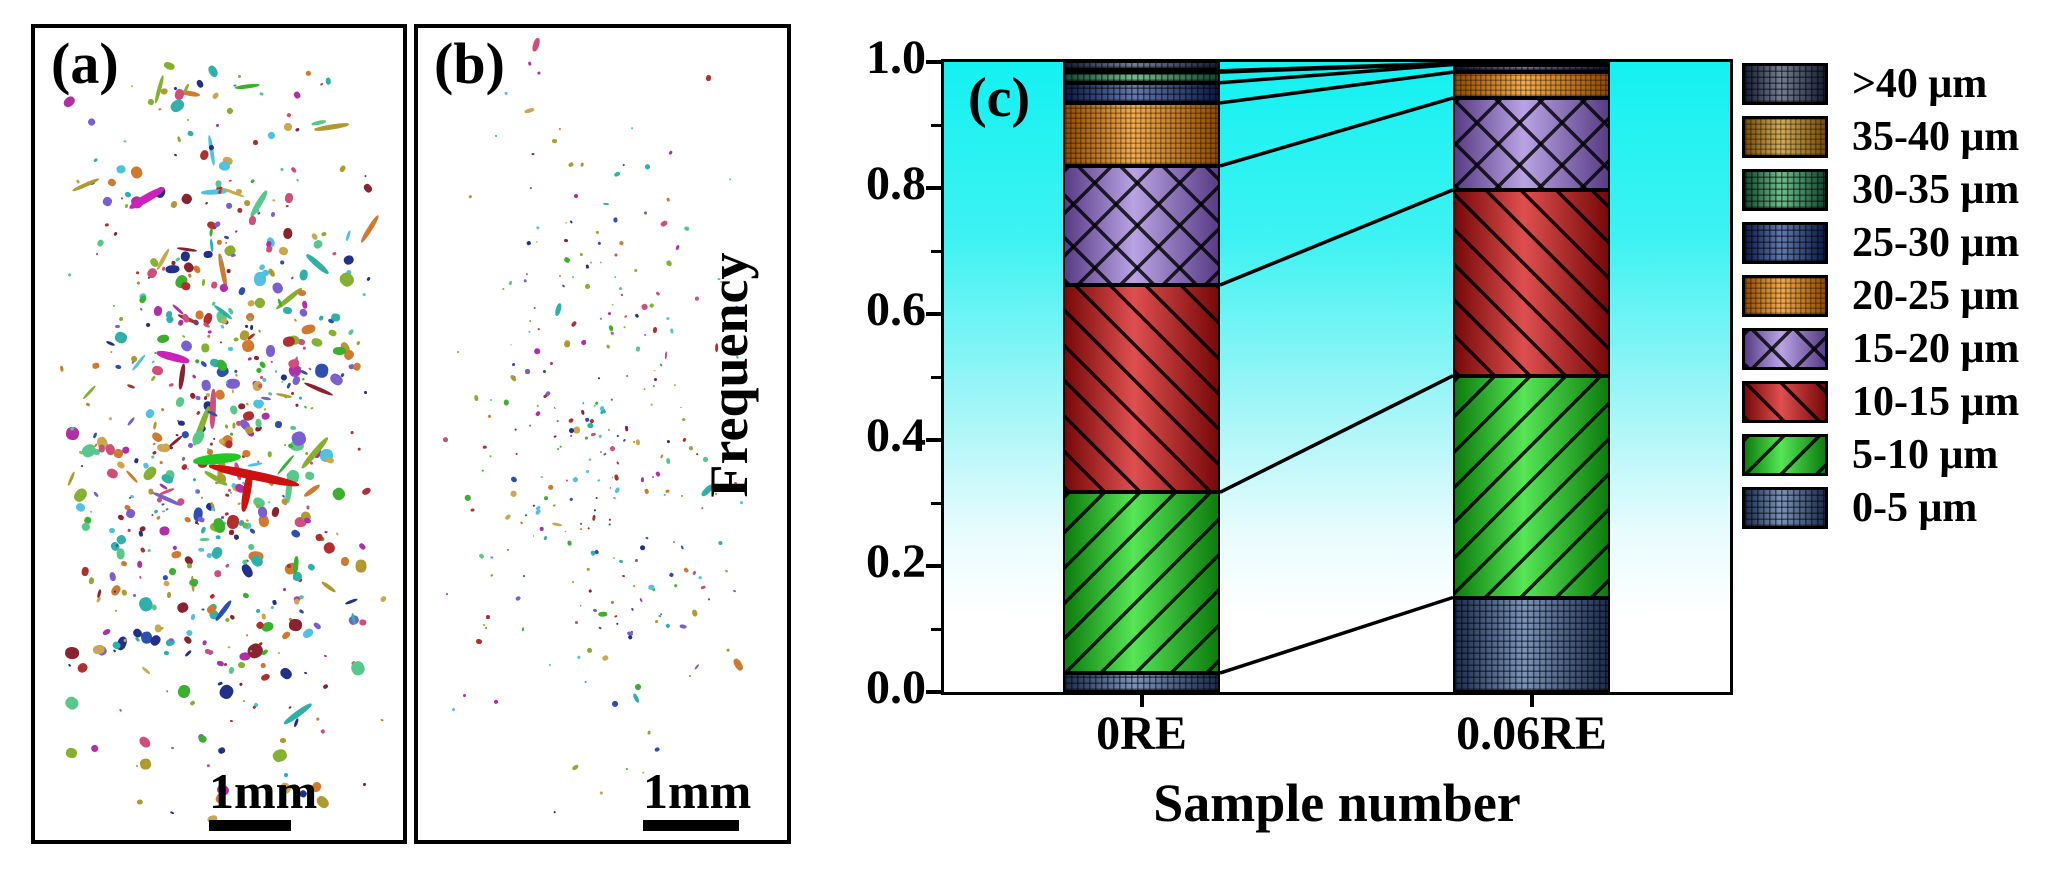 This screenshot has height=871, width=2048. Describe the element at coordinates (1531, 59) in the screenshot. I see `bar-segment->40μm` at that location.